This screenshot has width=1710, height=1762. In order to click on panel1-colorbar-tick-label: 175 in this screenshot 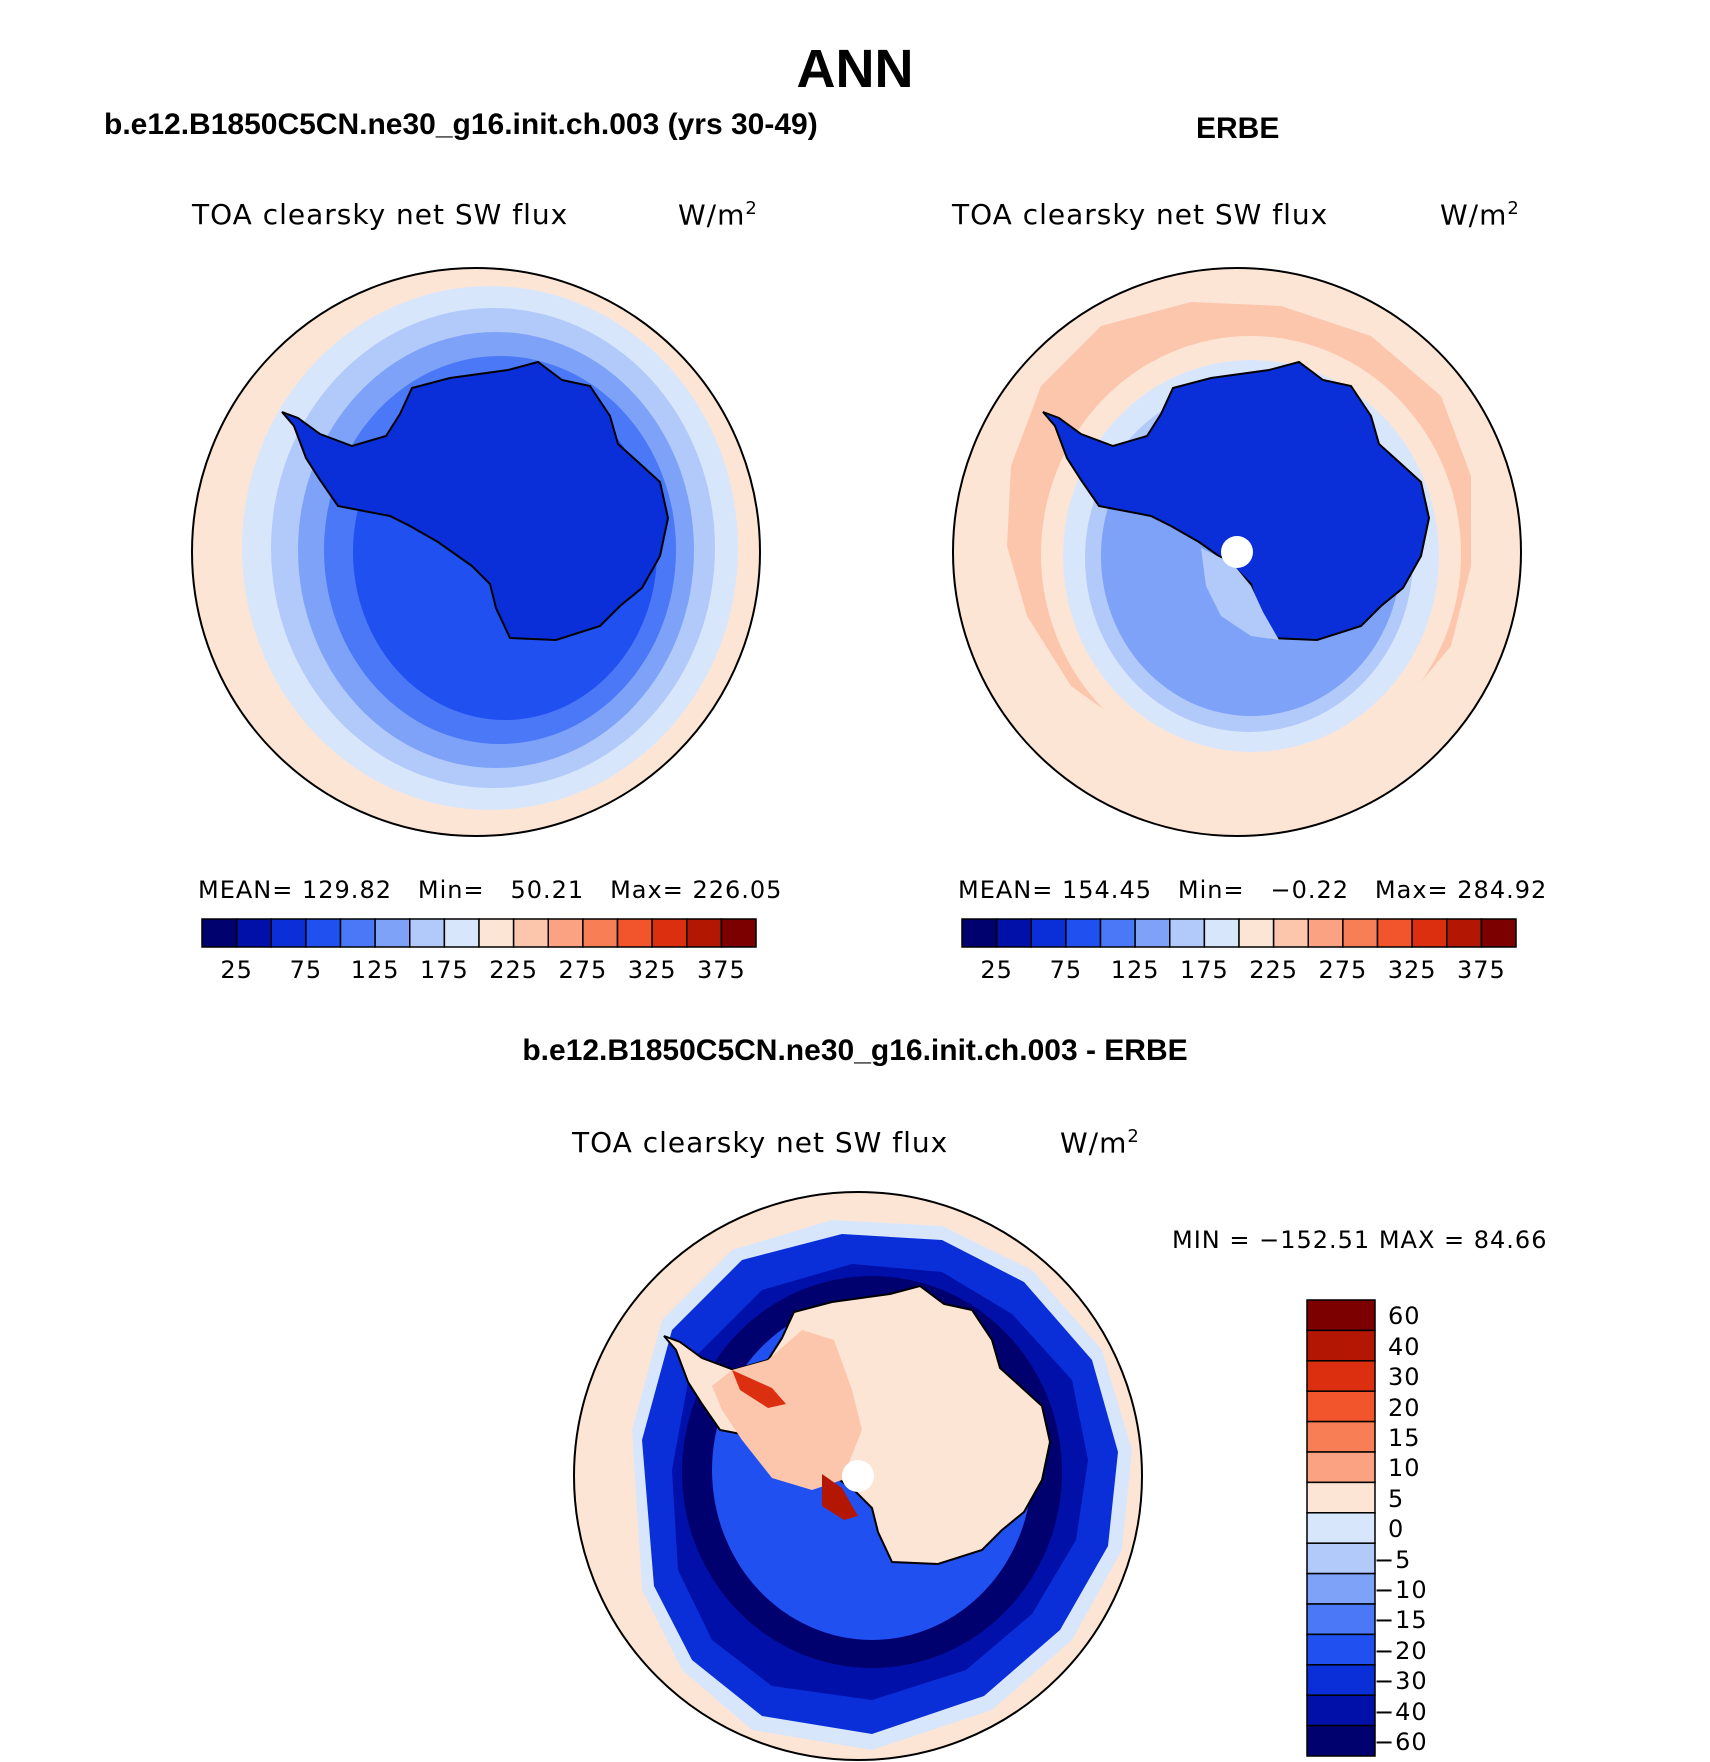, I will do `click(444, 970)`.